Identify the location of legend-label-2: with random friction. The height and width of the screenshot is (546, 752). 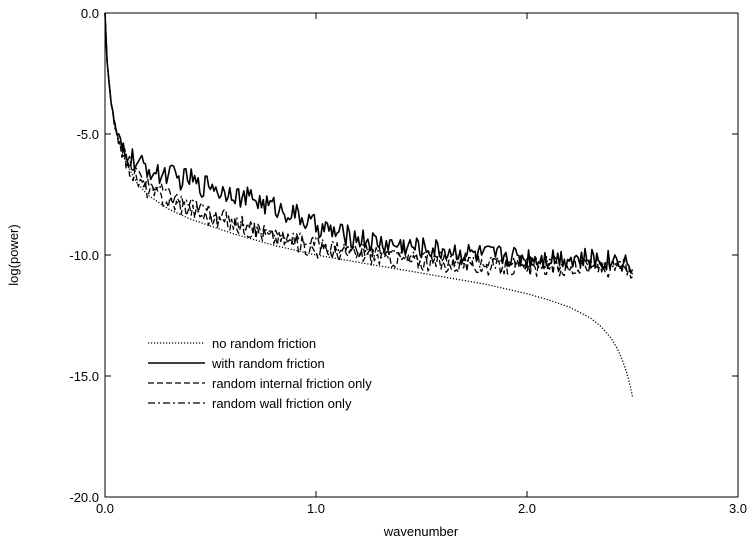
(268, 363).